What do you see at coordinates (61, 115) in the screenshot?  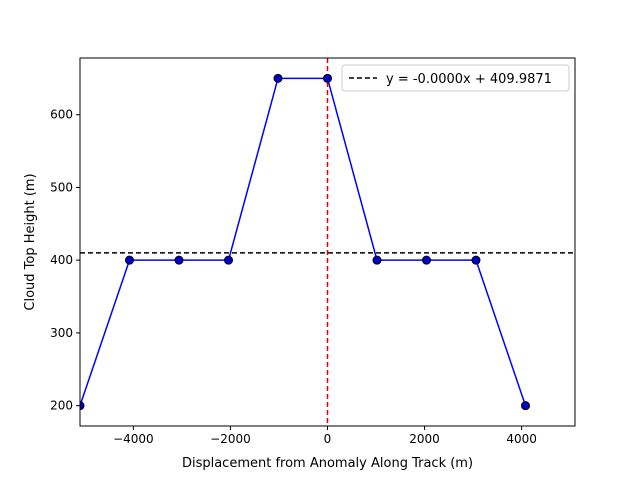 I see `y-tick-label: 600` at bounding box center [61, 115].